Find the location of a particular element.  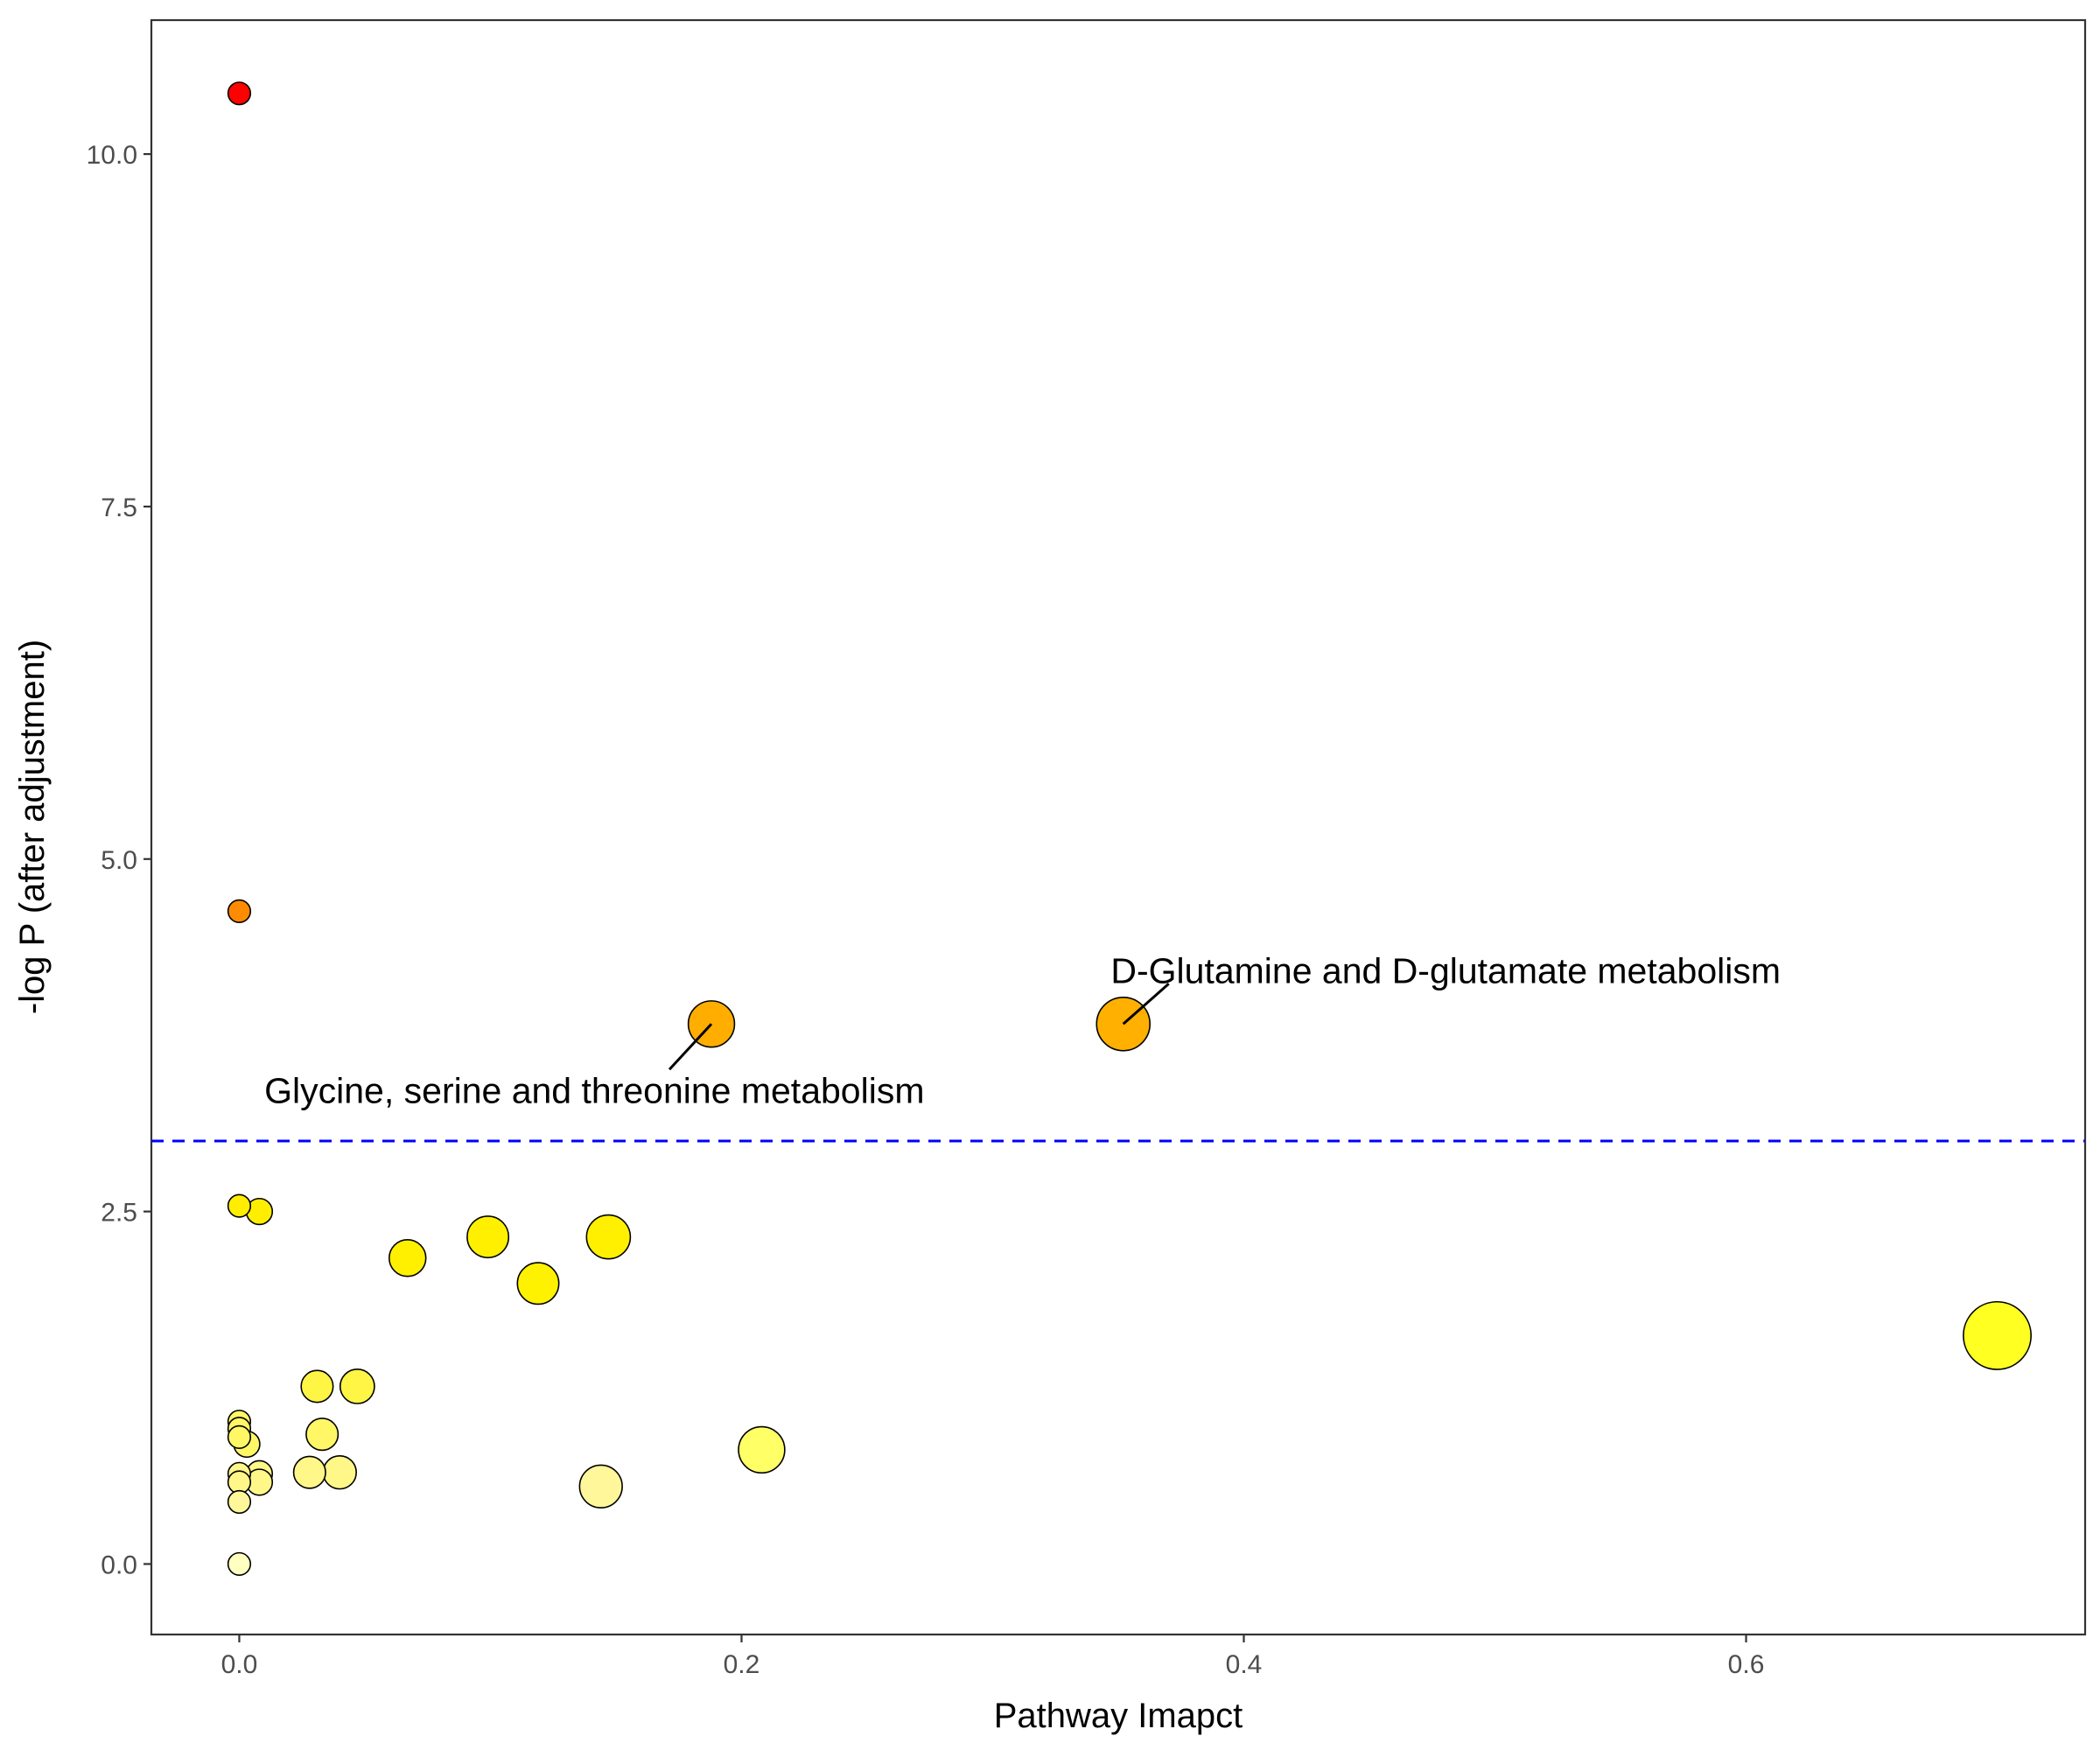

x-tick-label: 0.2 is located at coordinates (742, 1664).